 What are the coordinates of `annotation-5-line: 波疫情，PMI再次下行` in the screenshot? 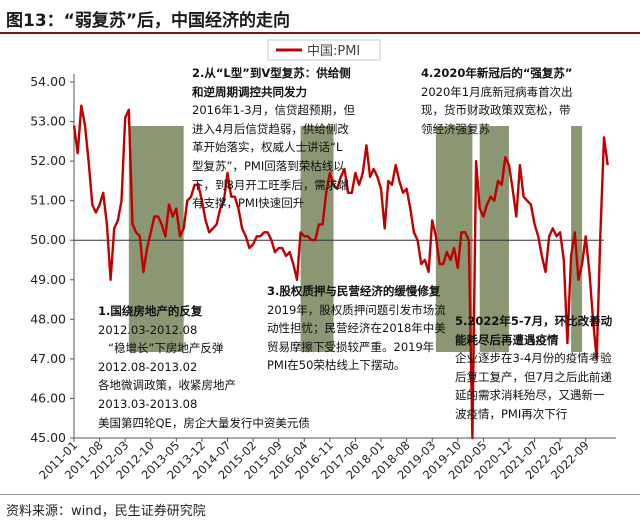 It's located at (511, 413).